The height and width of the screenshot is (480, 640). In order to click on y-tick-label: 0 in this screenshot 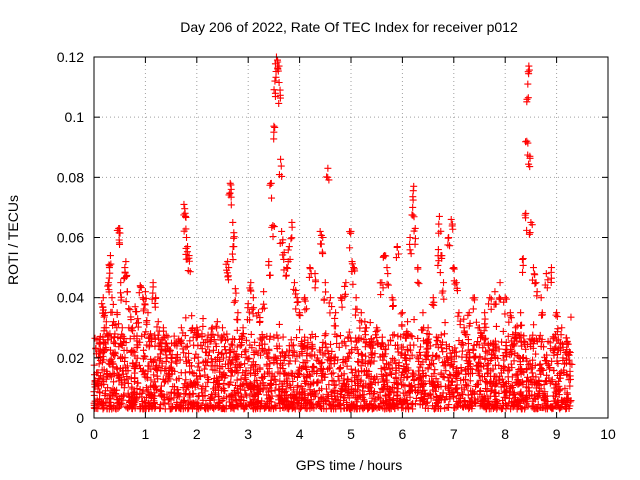, I will do `click(80, 418)`.